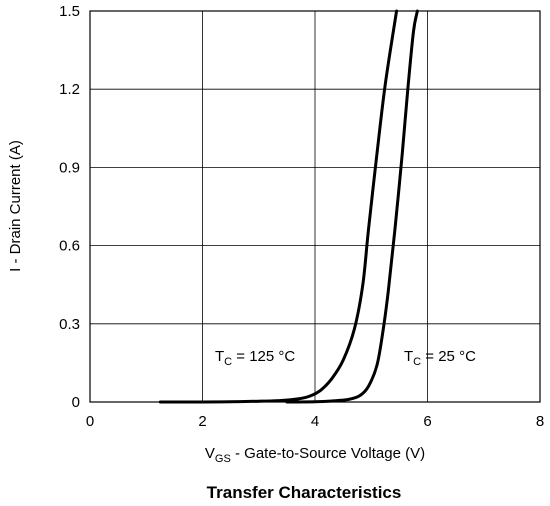  What do you see at coordinates (255, 358) in the screenshot?
I see `series-label-125c: TC = 125 °C` at bounding box center [255, 358].